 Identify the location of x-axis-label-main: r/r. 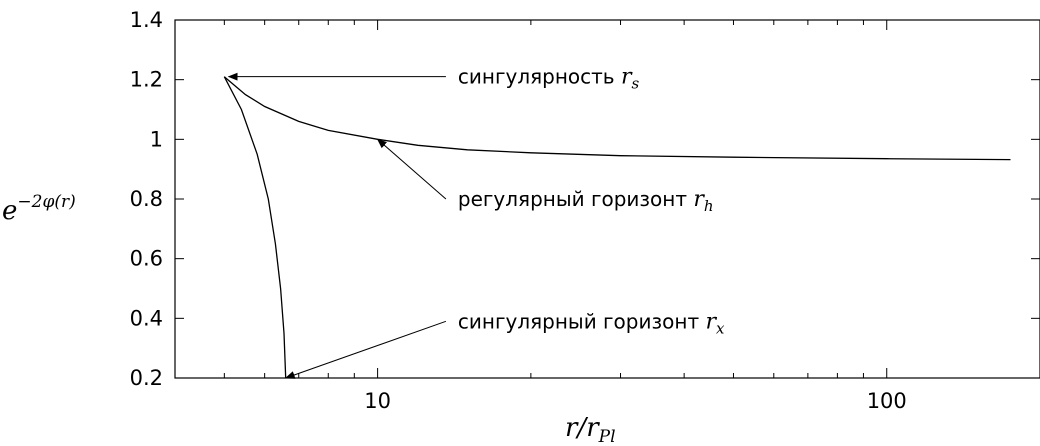
(582, 428).